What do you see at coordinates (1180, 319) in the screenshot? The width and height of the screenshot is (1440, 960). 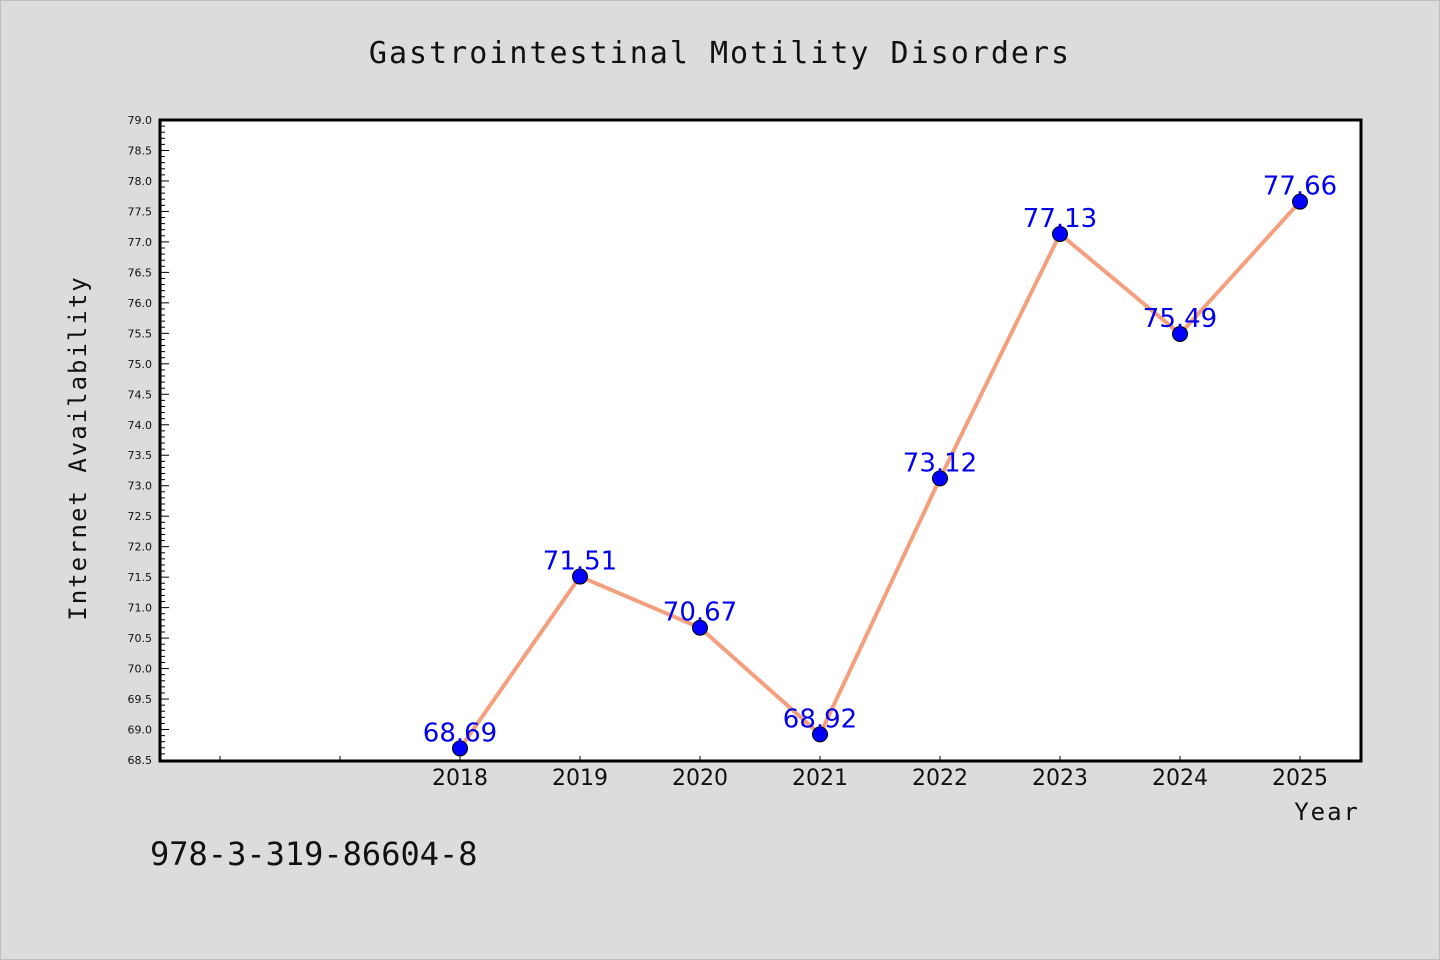 I see `data-label: 75.49` at bounding box center [1180, 319].